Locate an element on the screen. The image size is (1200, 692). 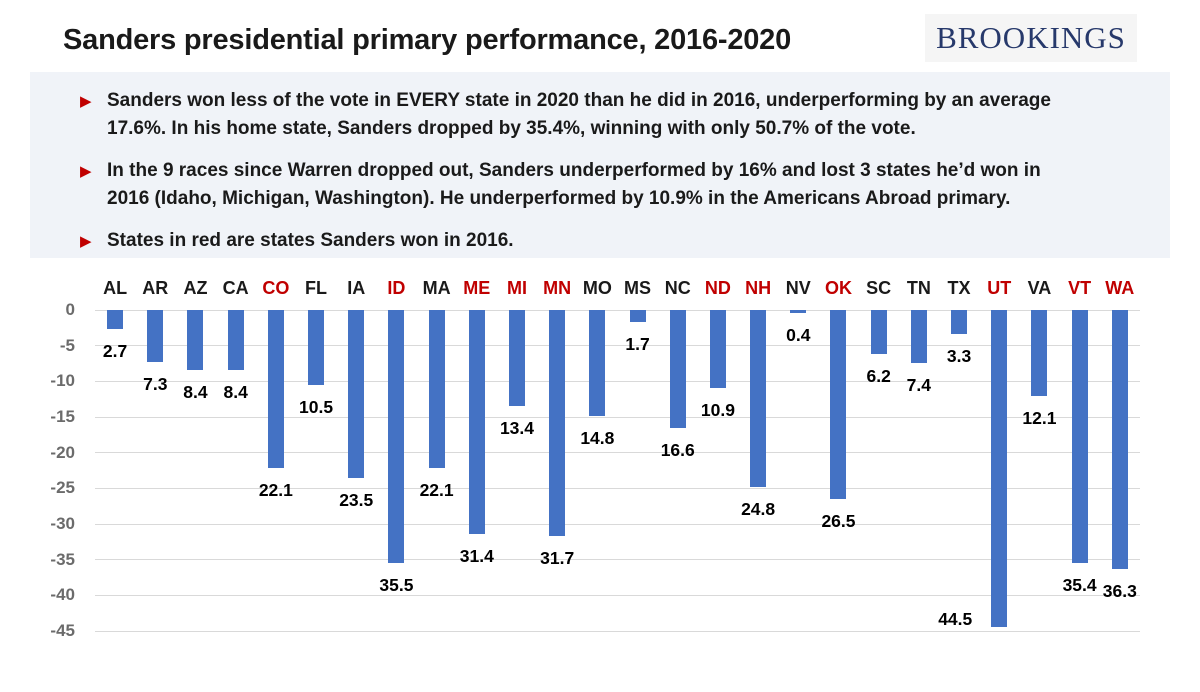
y-tick-label: -40 is located at coordinates (62, 595).